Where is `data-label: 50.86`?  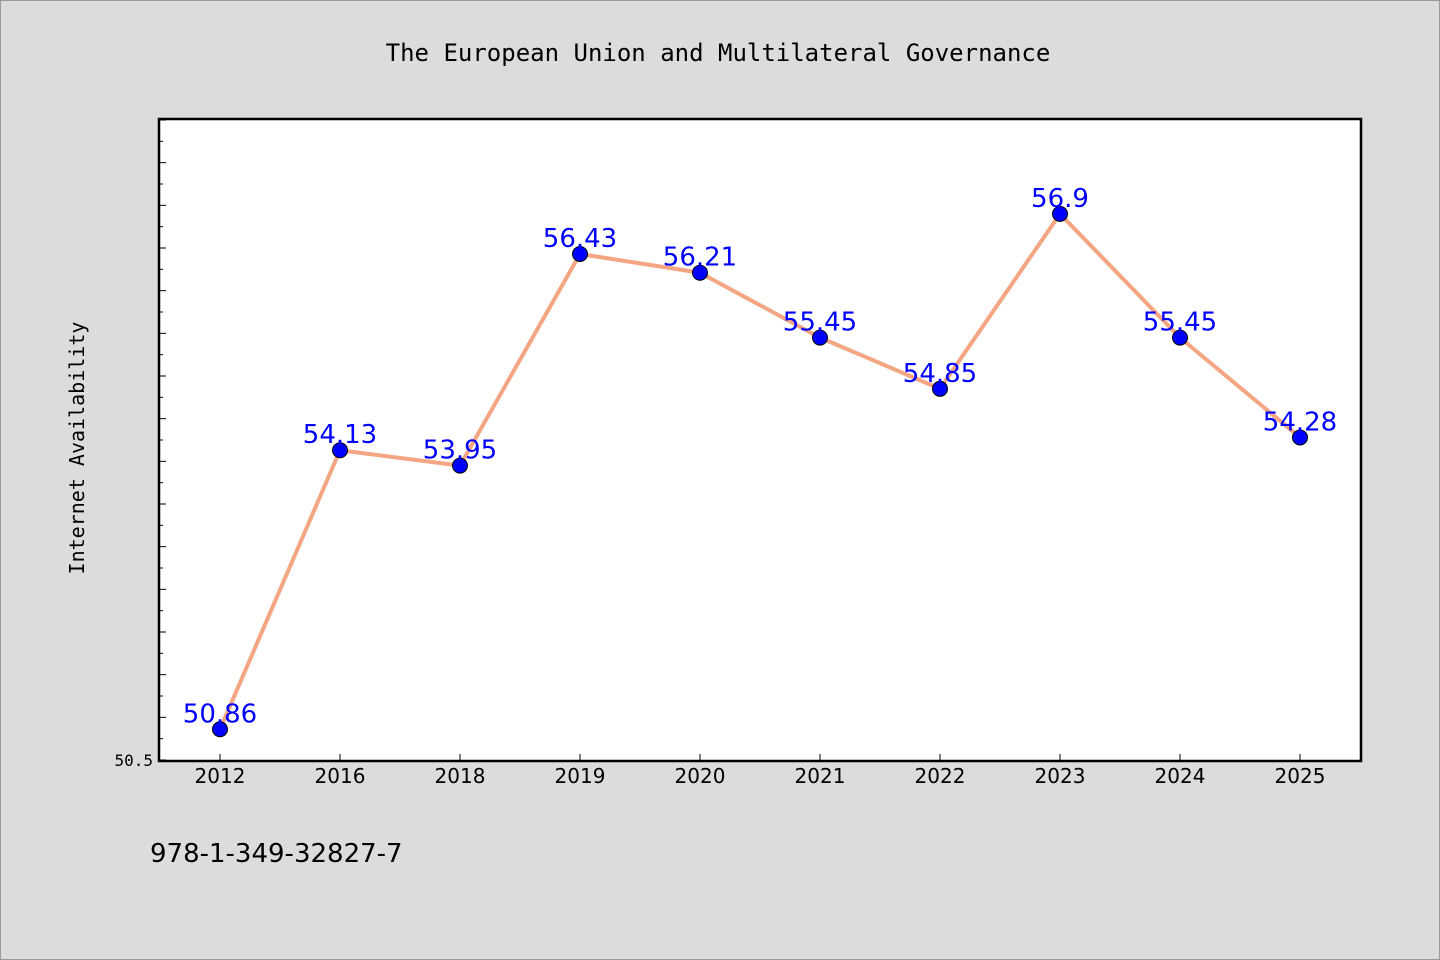
data-label: 50.86 is located at coordinates (220, 714).